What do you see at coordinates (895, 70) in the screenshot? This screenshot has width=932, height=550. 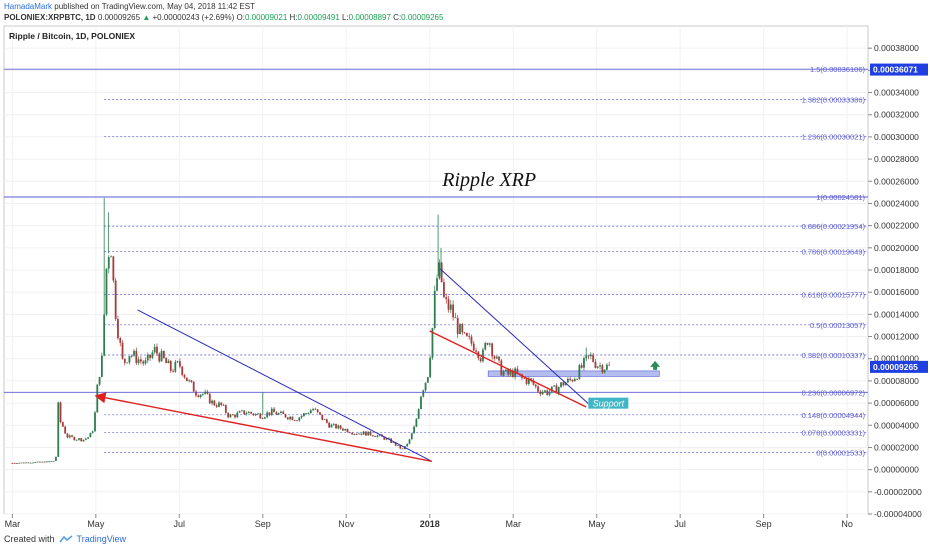 I see `high-price-tag: 0.00036071` at bounding box center [895, 70].